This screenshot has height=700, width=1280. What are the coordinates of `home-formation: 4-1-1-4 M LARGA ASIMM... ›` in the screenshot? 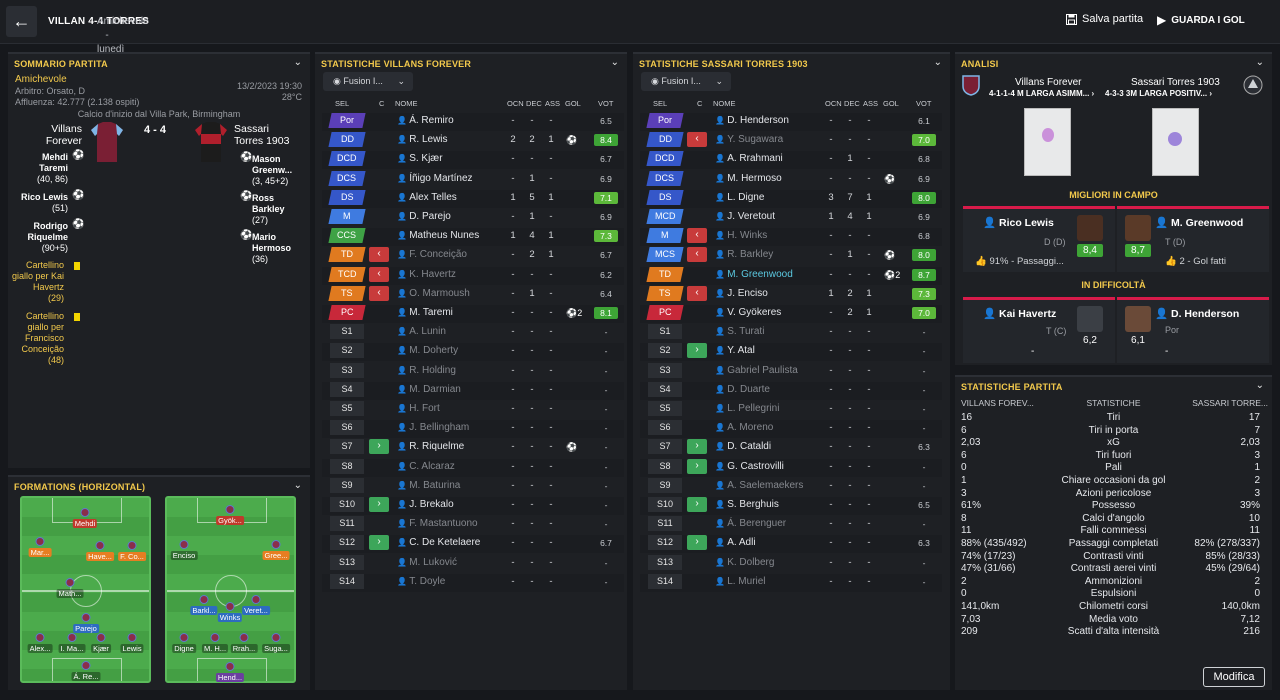 It's located at (1042, 93).